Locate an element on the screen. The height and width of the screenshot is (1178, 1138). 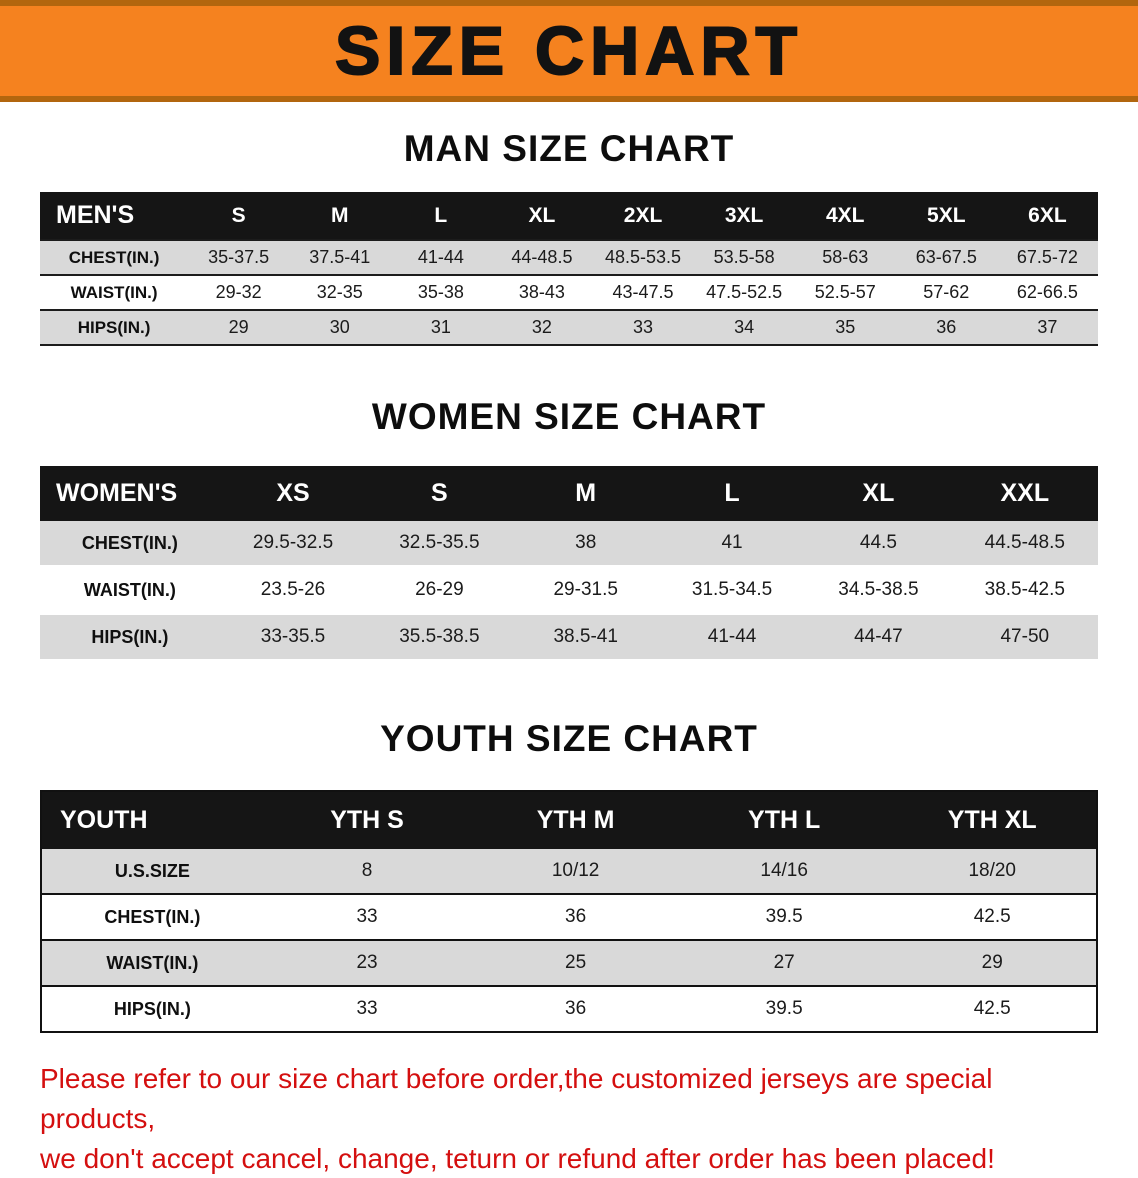
size-column-header: S is located at coordinates (238, 216).